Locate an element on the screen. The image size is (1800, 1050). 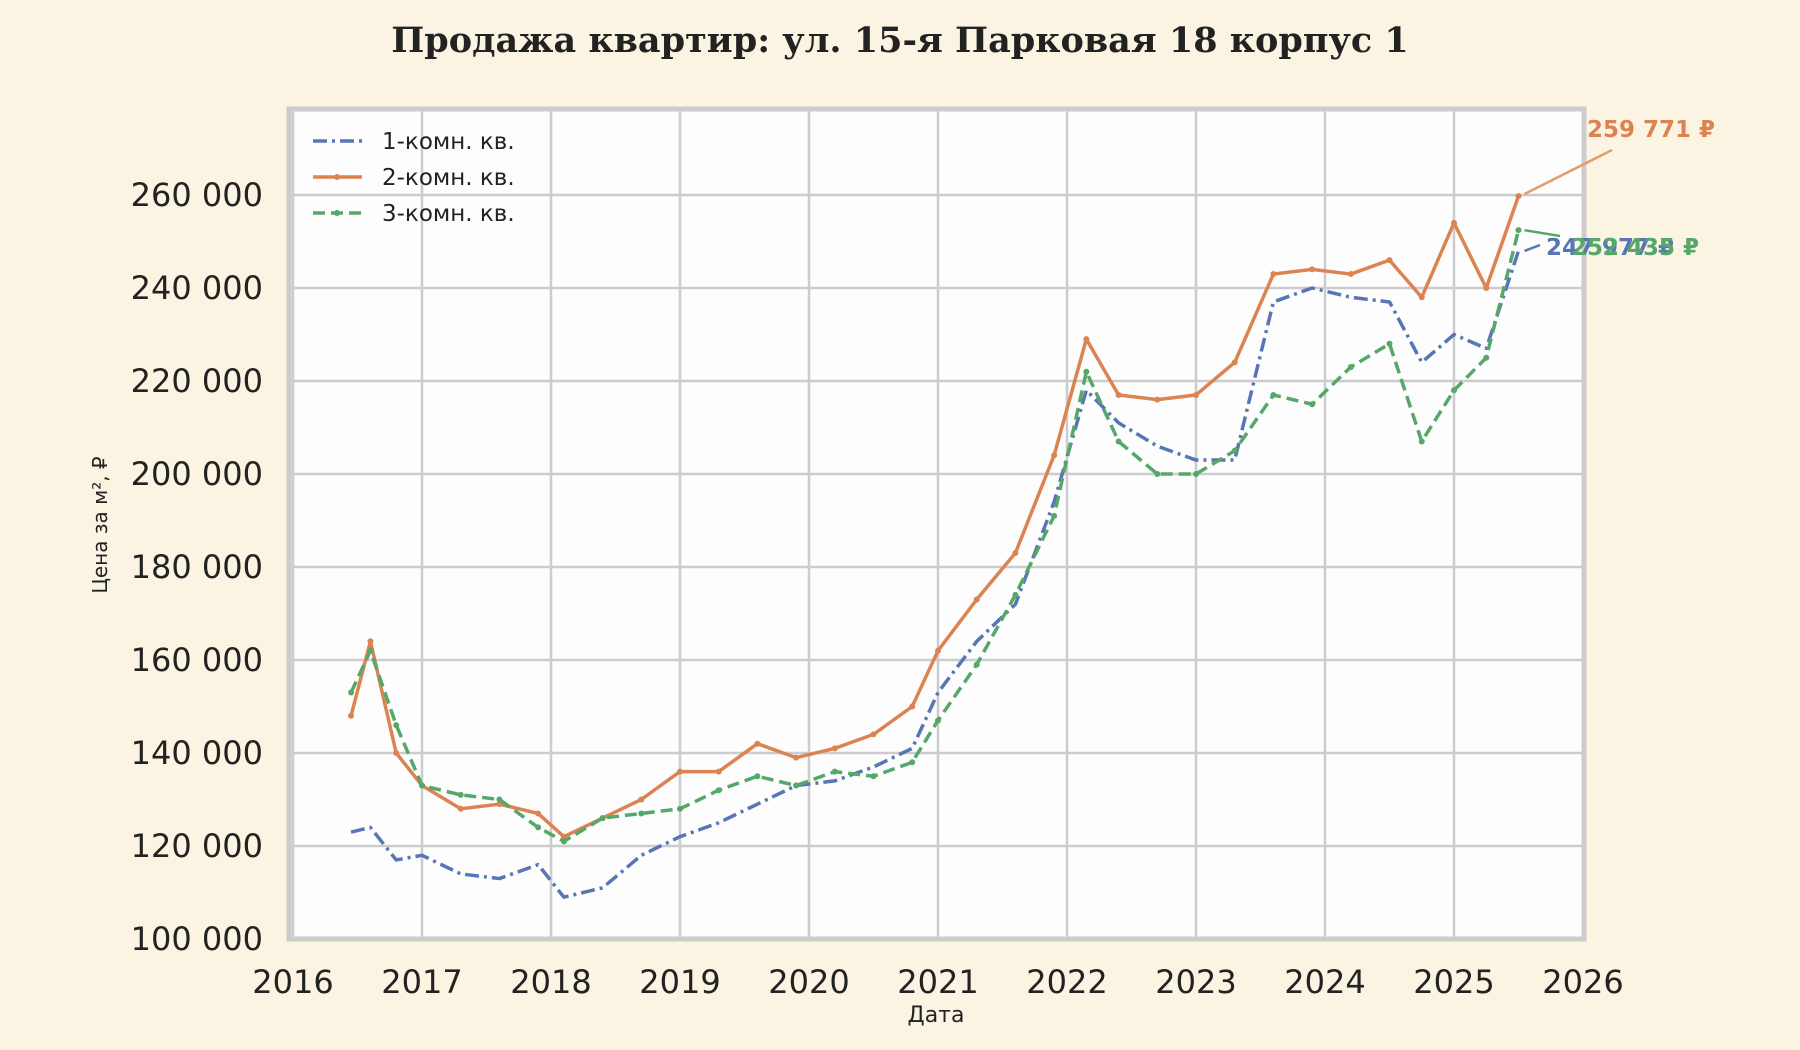
y-tick-label: 140 000 is located at coordinates (197, 753).